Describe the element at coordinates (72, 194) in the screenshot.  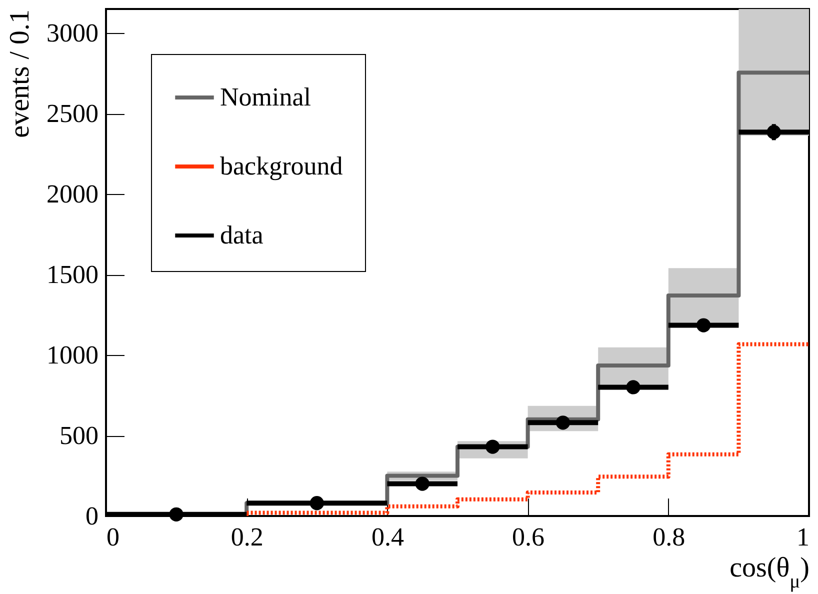
I see `y-tick-label: 2000` at that location.